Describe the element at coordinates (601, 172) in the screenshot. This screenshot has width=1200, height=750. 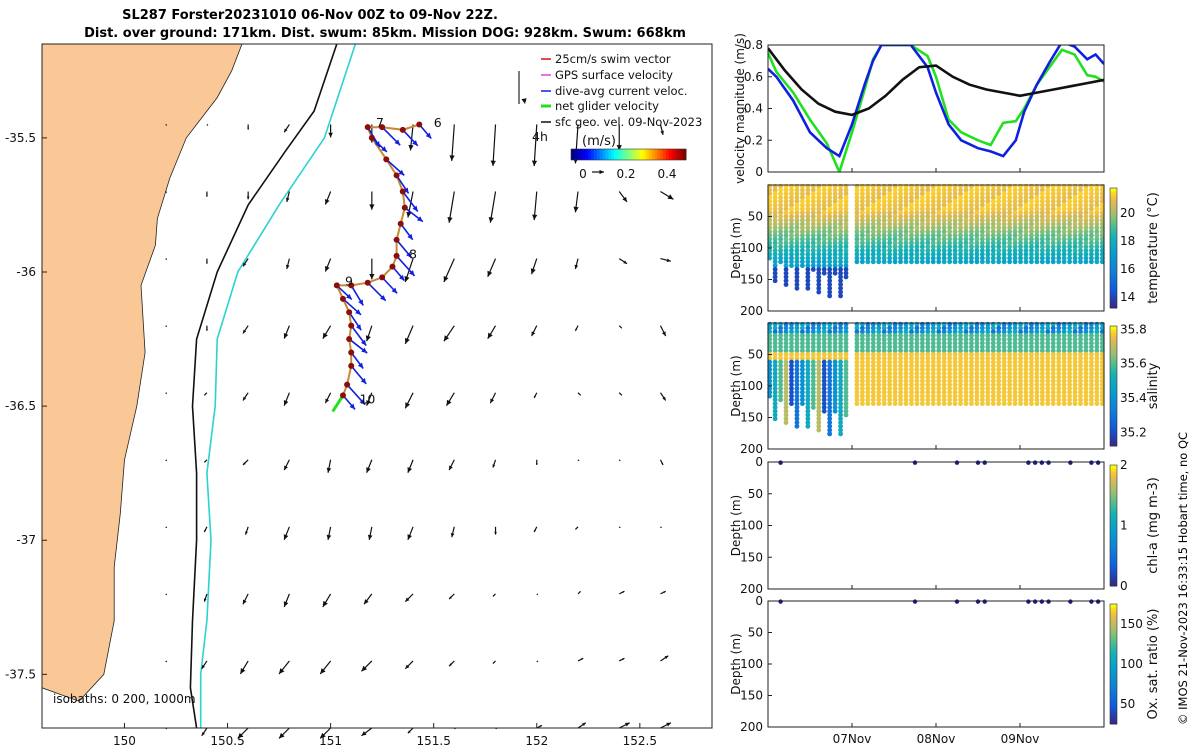
I see `map-colorbar-arrow-head` at that location.